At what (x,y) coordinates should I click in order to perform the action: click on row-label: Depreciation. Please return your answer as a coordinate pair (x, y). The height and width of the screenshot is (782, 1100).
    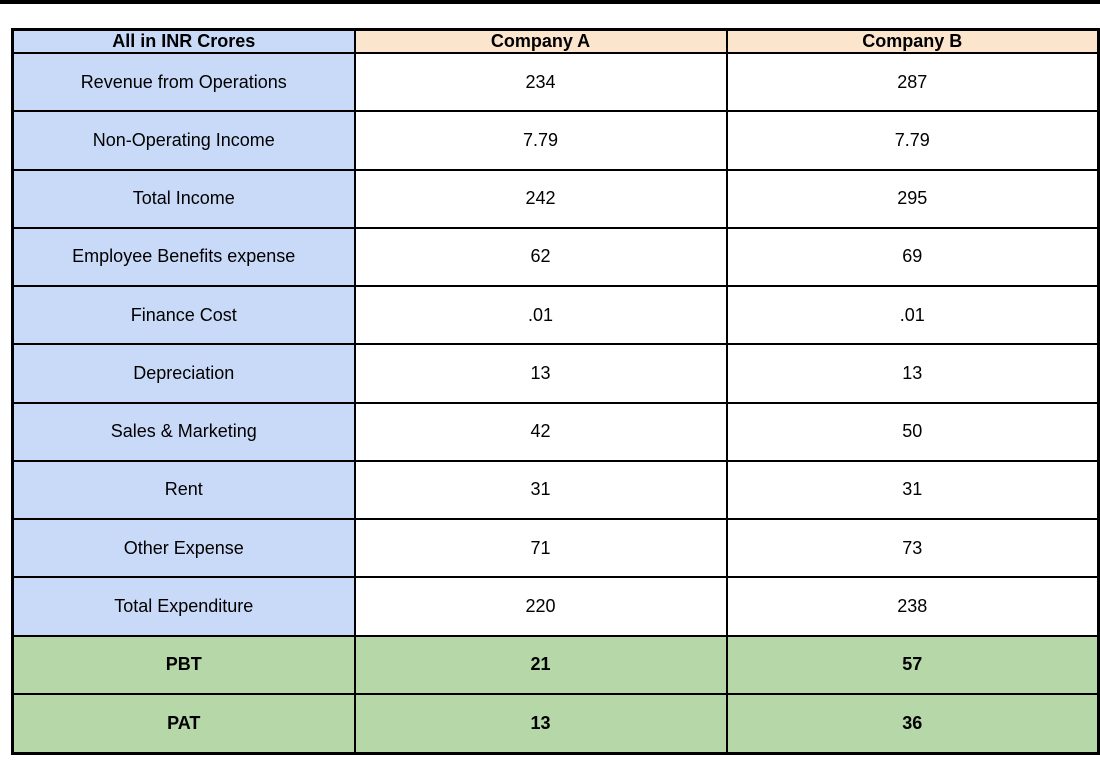
    Looking at the image, I should click on (183, 373).